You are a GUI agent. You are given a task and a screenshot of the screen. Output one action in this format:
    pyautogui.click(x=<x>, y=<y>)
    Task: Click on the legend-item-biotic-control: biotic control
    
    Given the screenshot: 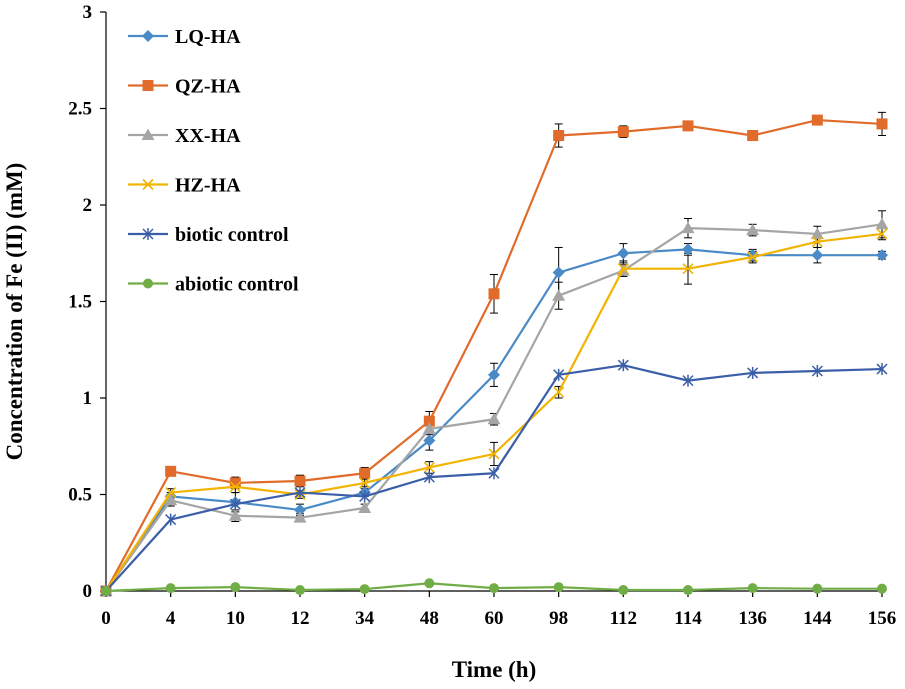 What is the action you would take?
    pyautogui.click(x=208, y=235)
    